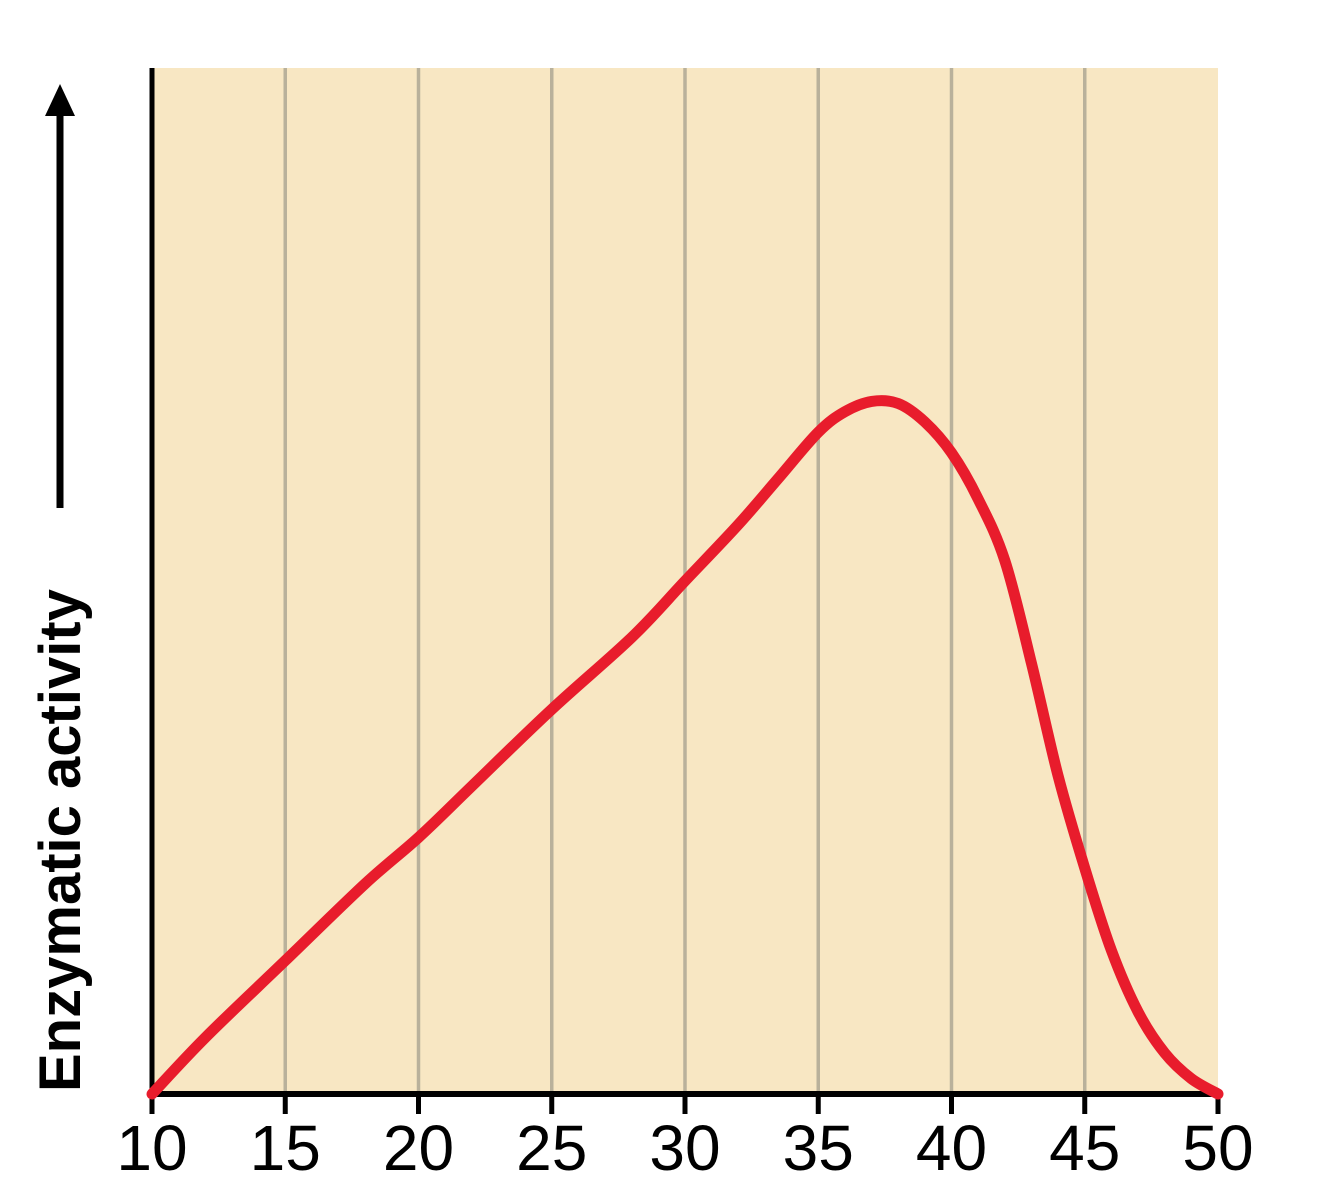 The image size is (1336, 1200). Describe the element at coordinates (1084, 1148) in the screenshot. I see `x-tick-label: 45` at that location.